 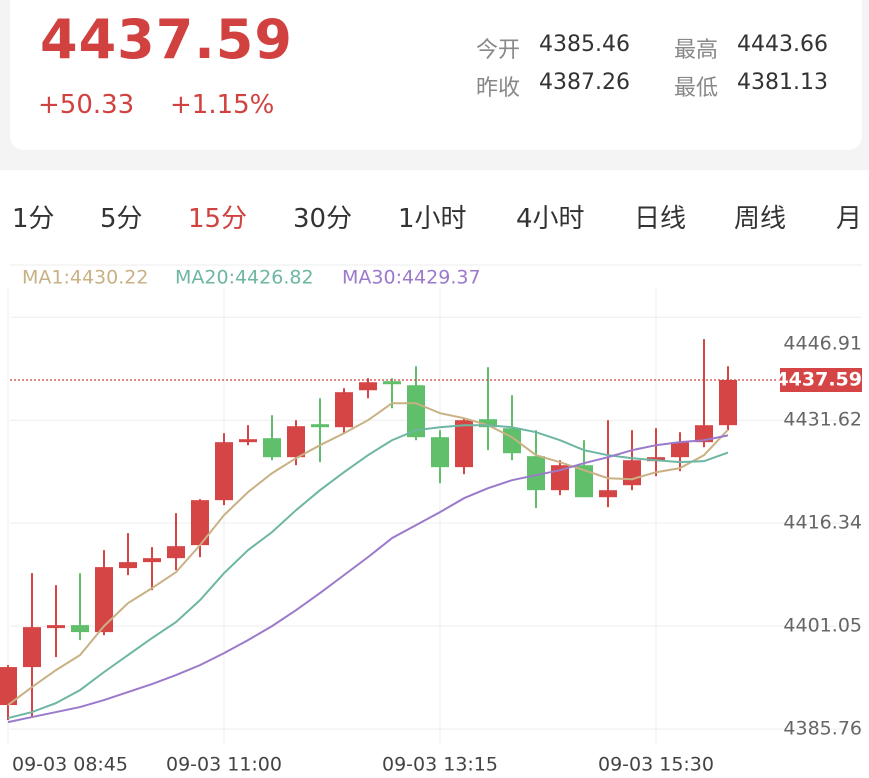 I want to click on timeframe-tab: 周线, so click(x=760, y=219).